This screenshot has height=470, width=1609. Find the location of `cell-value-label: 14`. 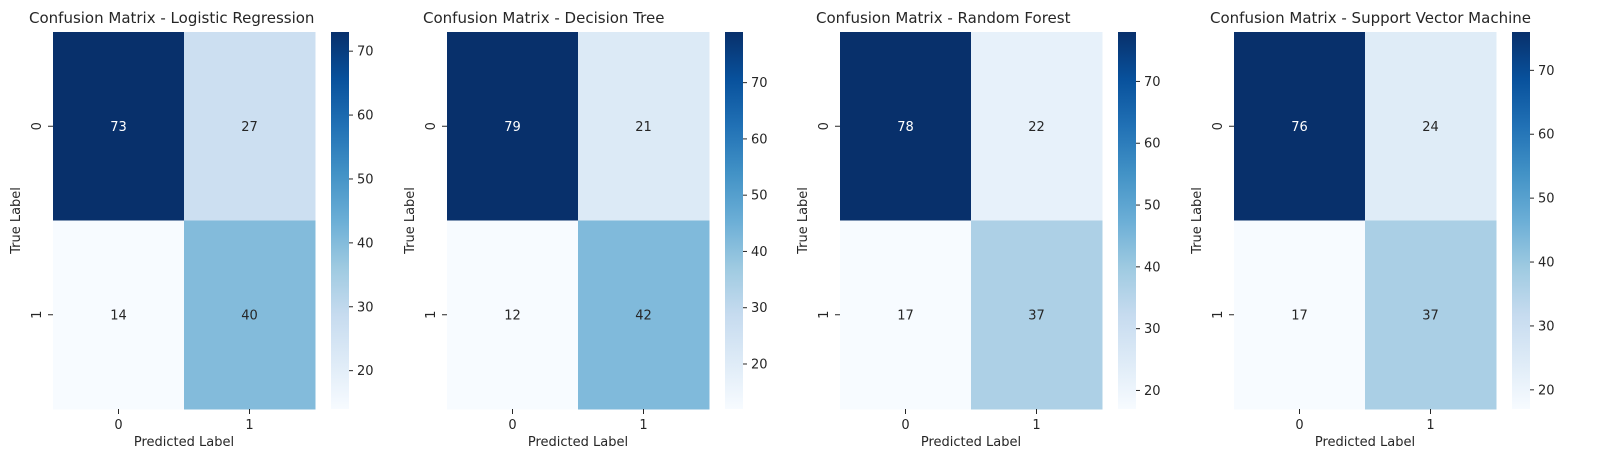

cell-value-label: 14 is located at coordinates (118, 315).